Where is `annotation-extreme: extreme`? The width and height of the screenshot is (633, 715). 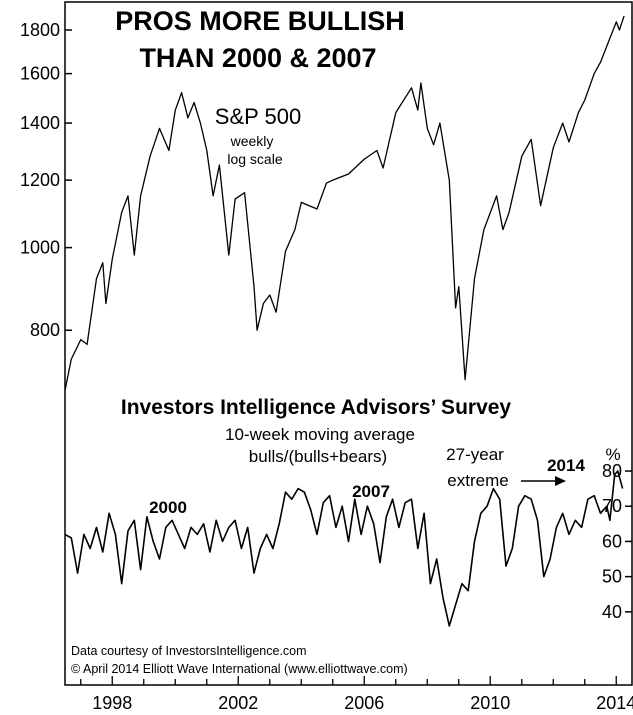
annotation-extreme: extreme is located at coordinates (477, 480).